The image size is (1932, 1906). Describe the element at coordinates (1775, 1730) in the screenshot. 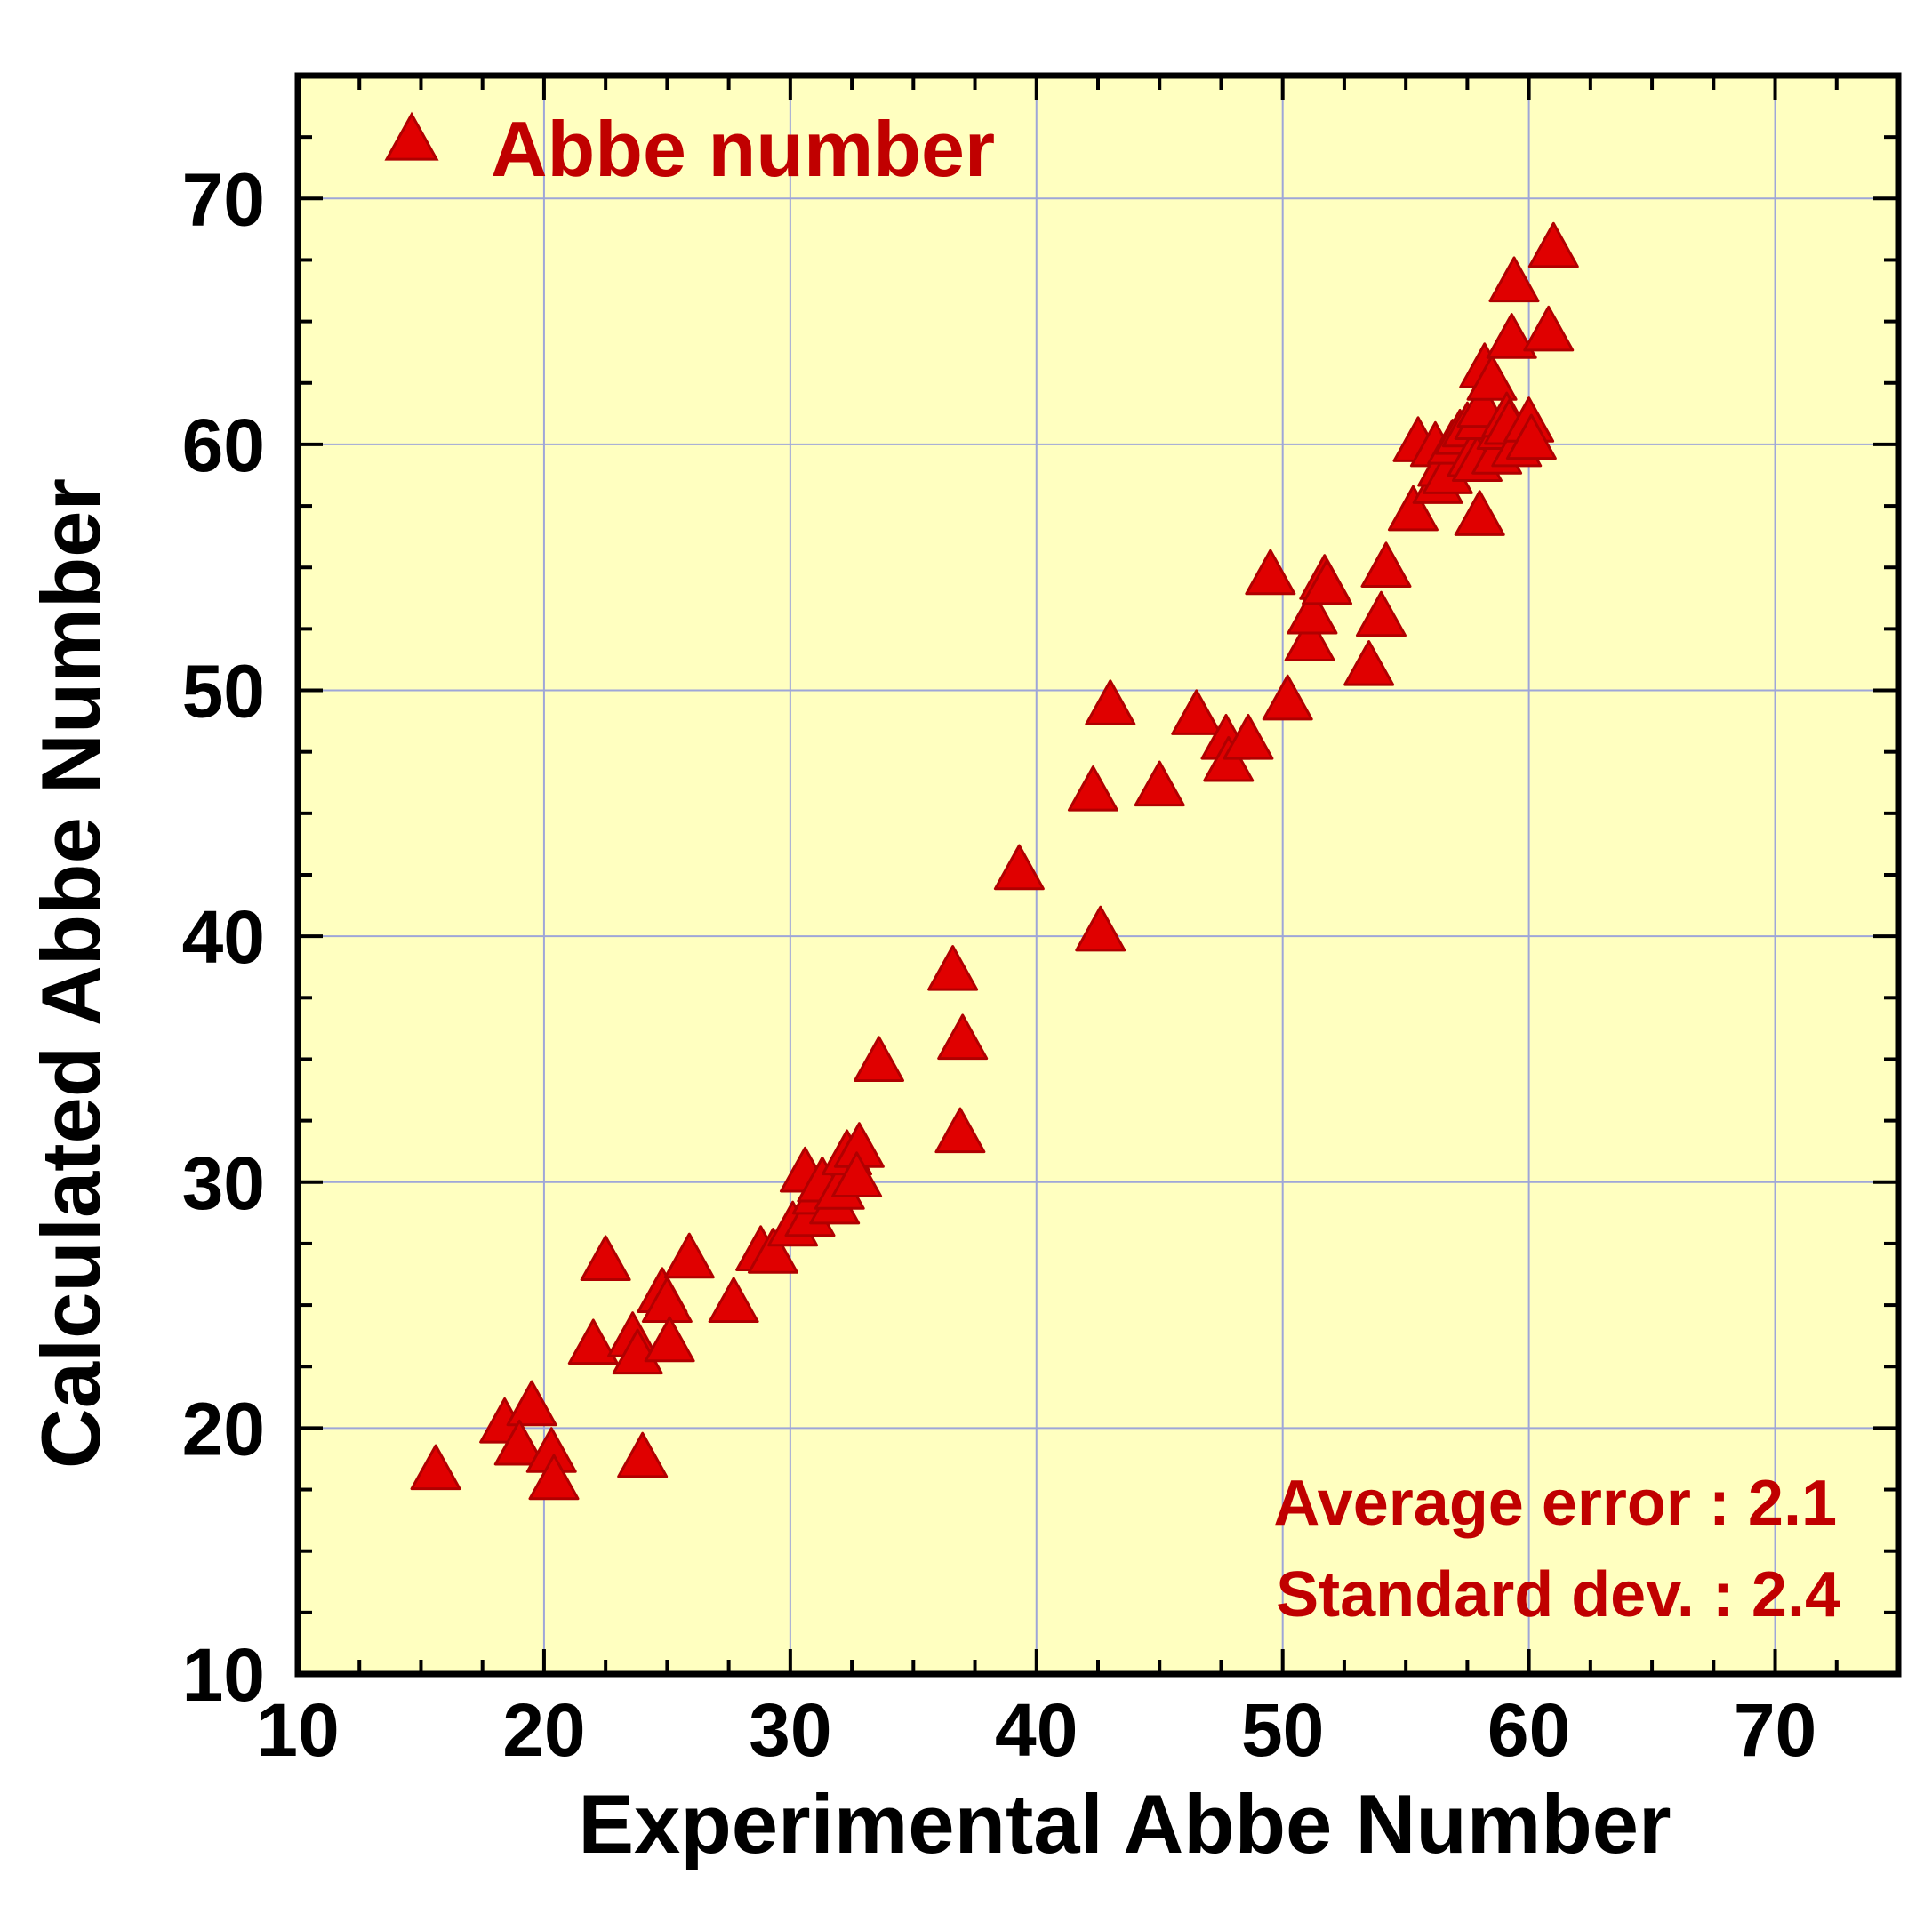

I see `x-tick-label: 70` at that location.